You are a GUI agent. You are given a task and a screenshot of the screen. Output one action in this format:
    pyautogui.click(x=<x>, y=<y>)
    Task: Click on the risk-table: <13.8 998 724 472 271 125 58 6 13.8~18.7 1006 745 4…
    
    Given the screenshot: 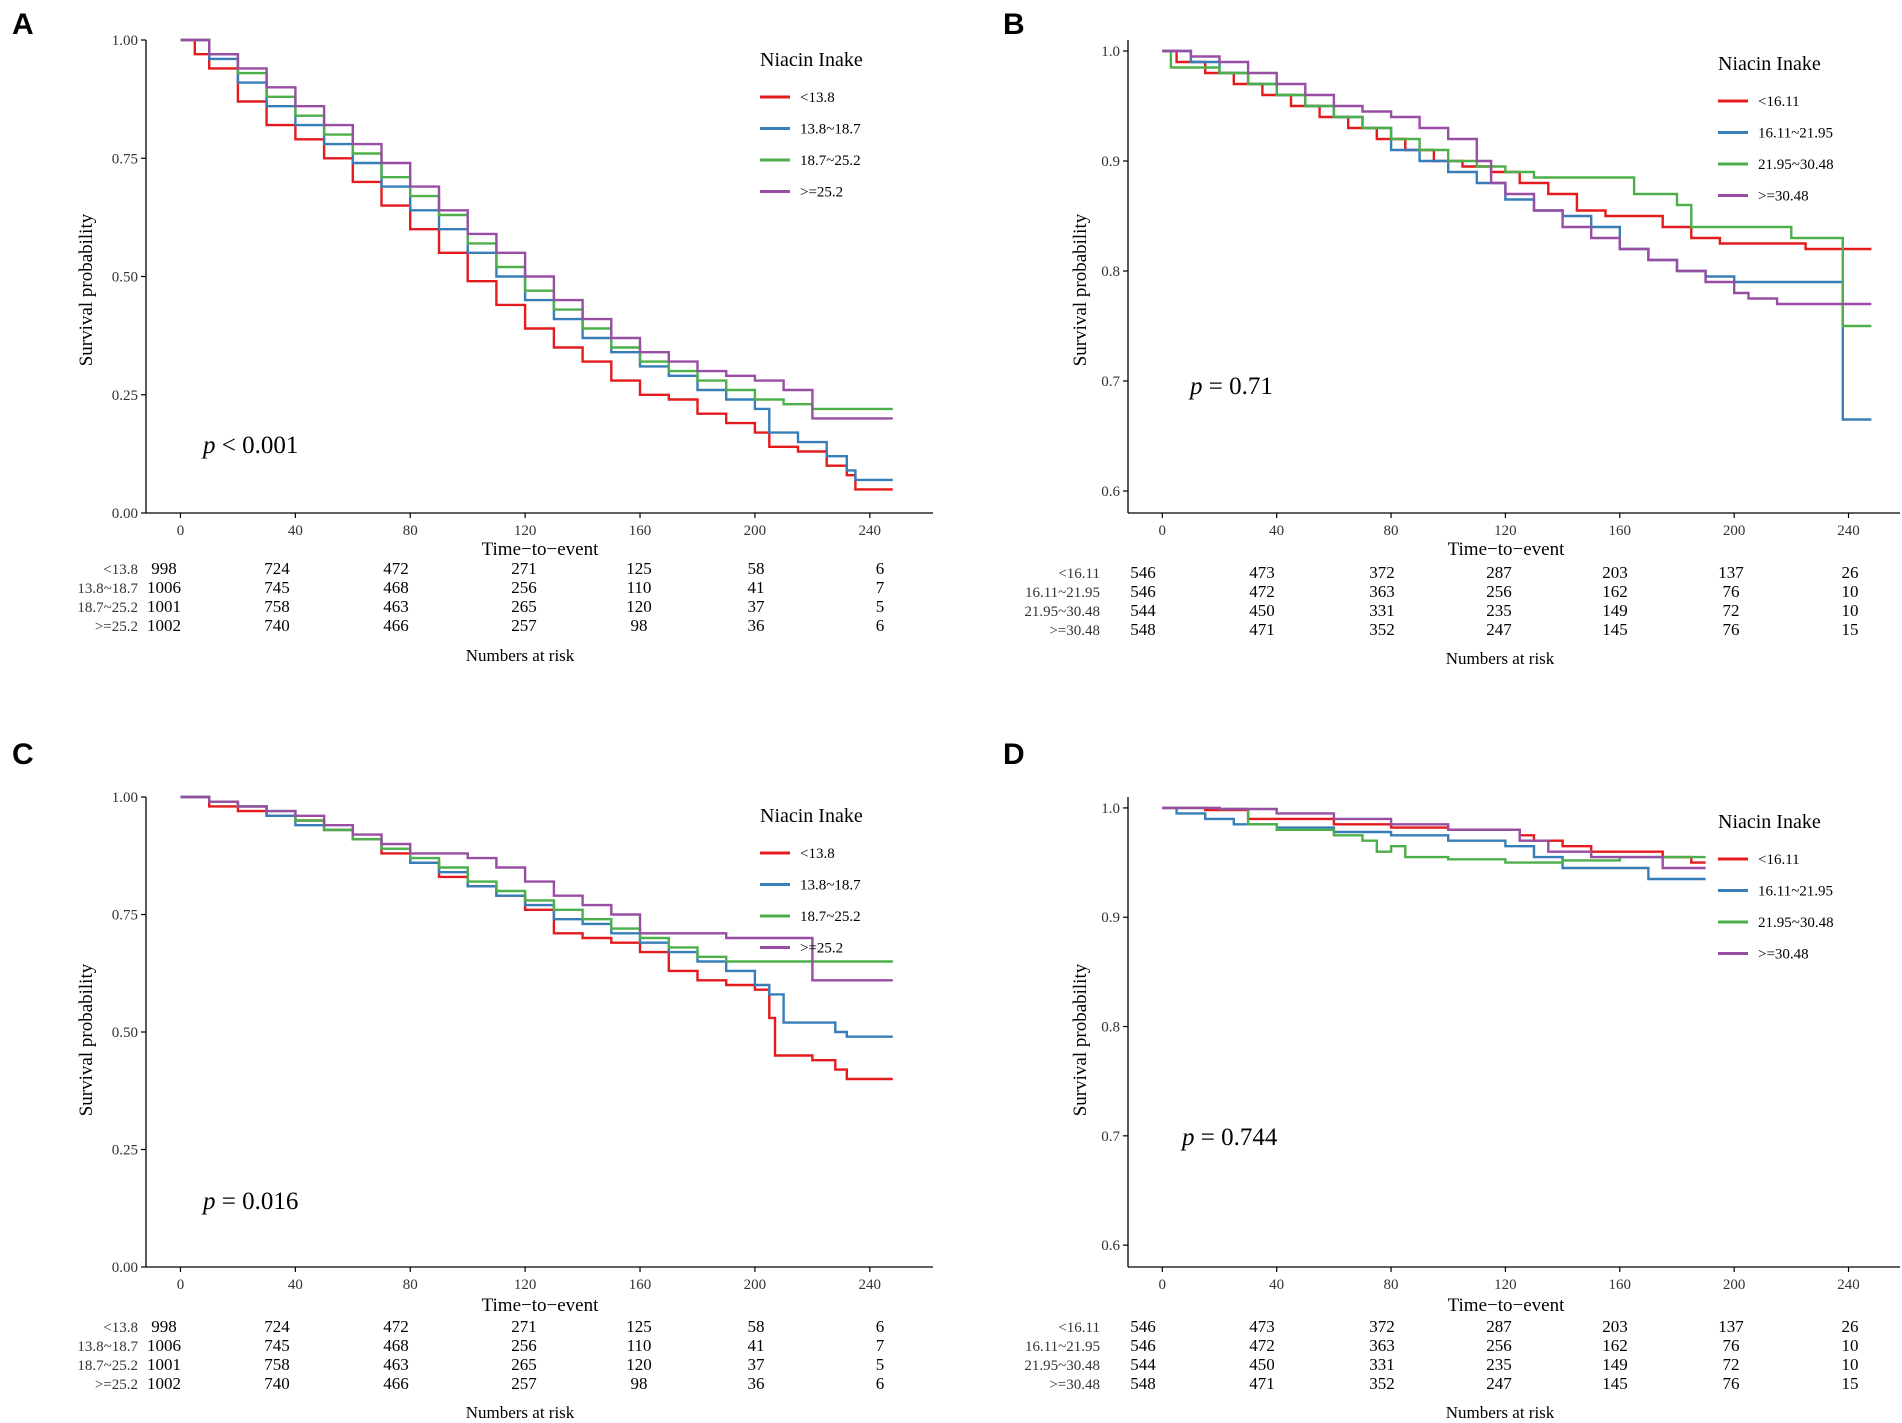 What is the action you would take?
    pyautogui.click(x=480, y=1369)
    